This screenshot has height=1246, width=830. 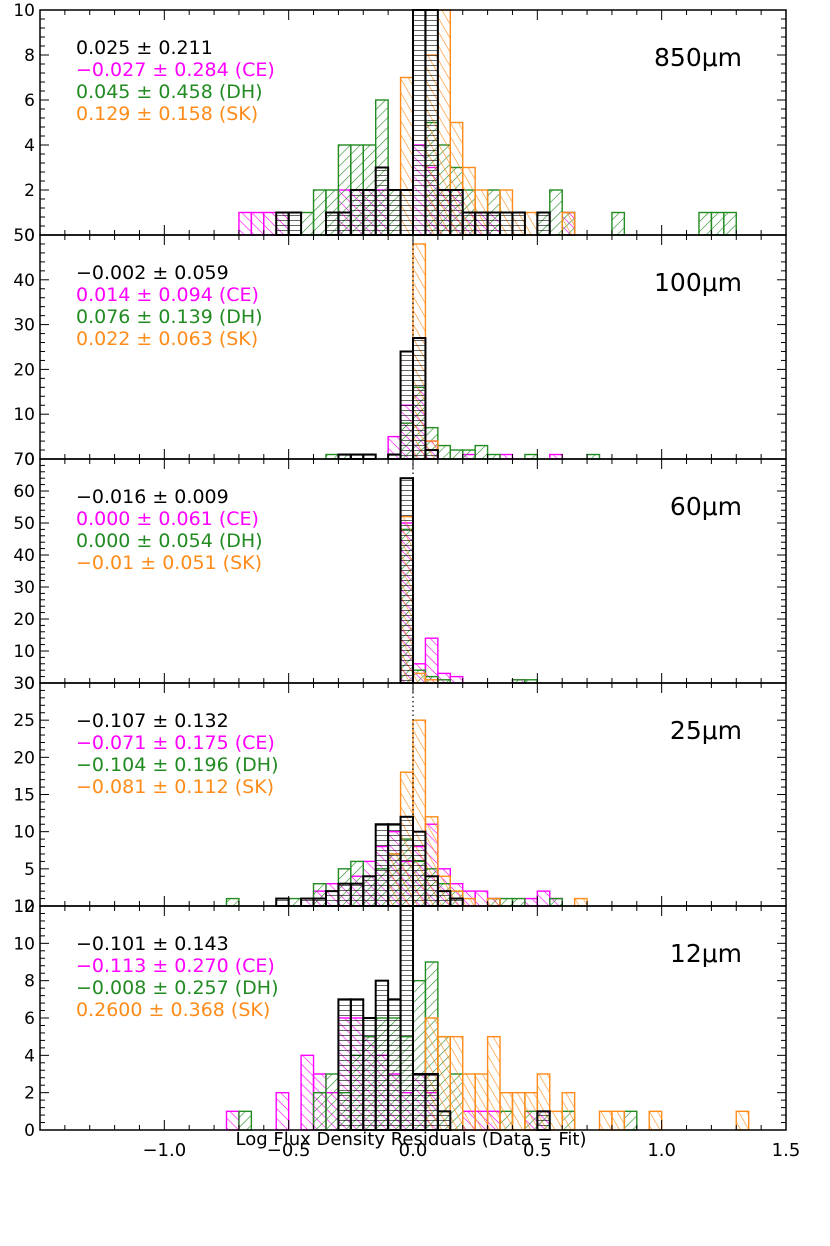 I want to click on stat-annotation-SK: −0.01 ± 0.051 (SK), so click(x=169, y=563).